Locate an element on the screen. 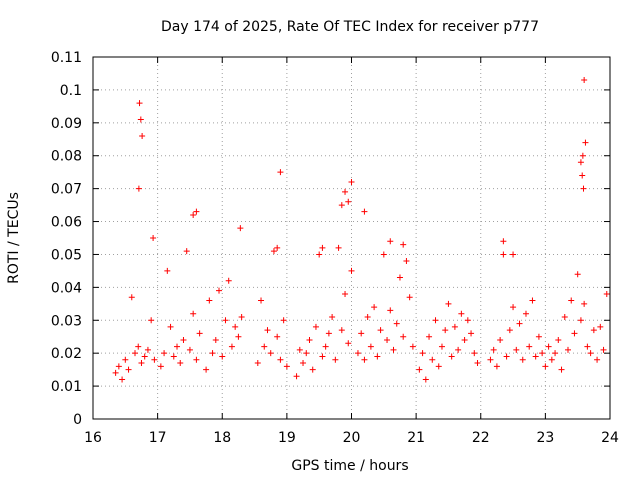 This screenshot has width=640, height=480. x-axis-label: GPS time / hours is located at coordinates (349, 466).